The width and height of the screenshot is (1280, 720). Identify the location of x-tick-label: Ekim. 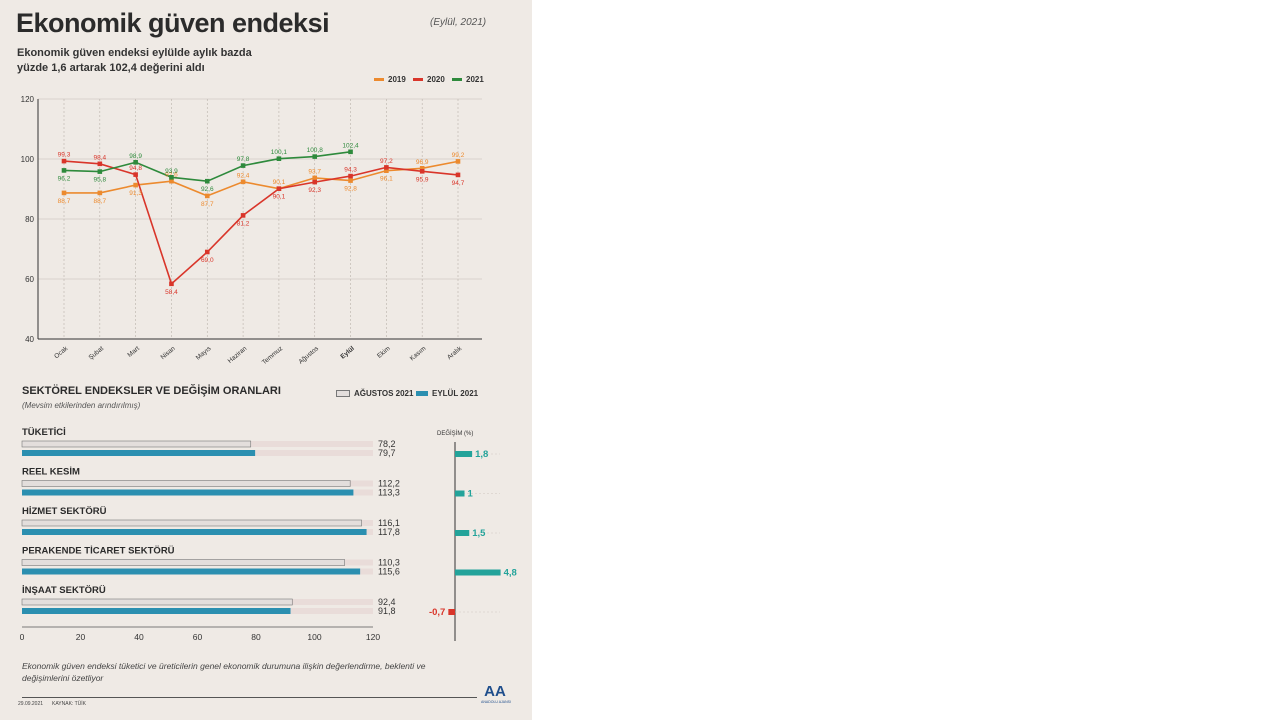
(384, 352).